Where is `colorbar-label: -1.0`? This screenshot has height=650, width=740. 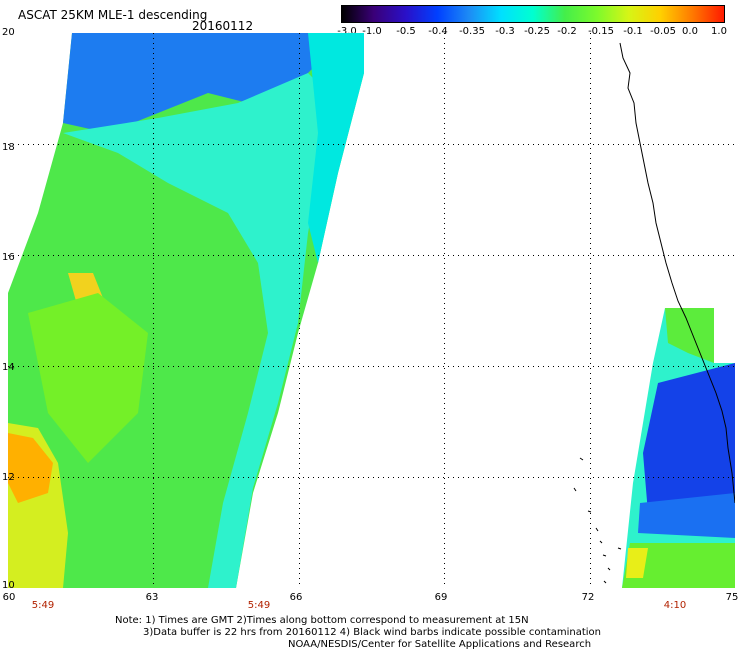
colorbar-label: -1.0 is located at coordinates (372, 31).